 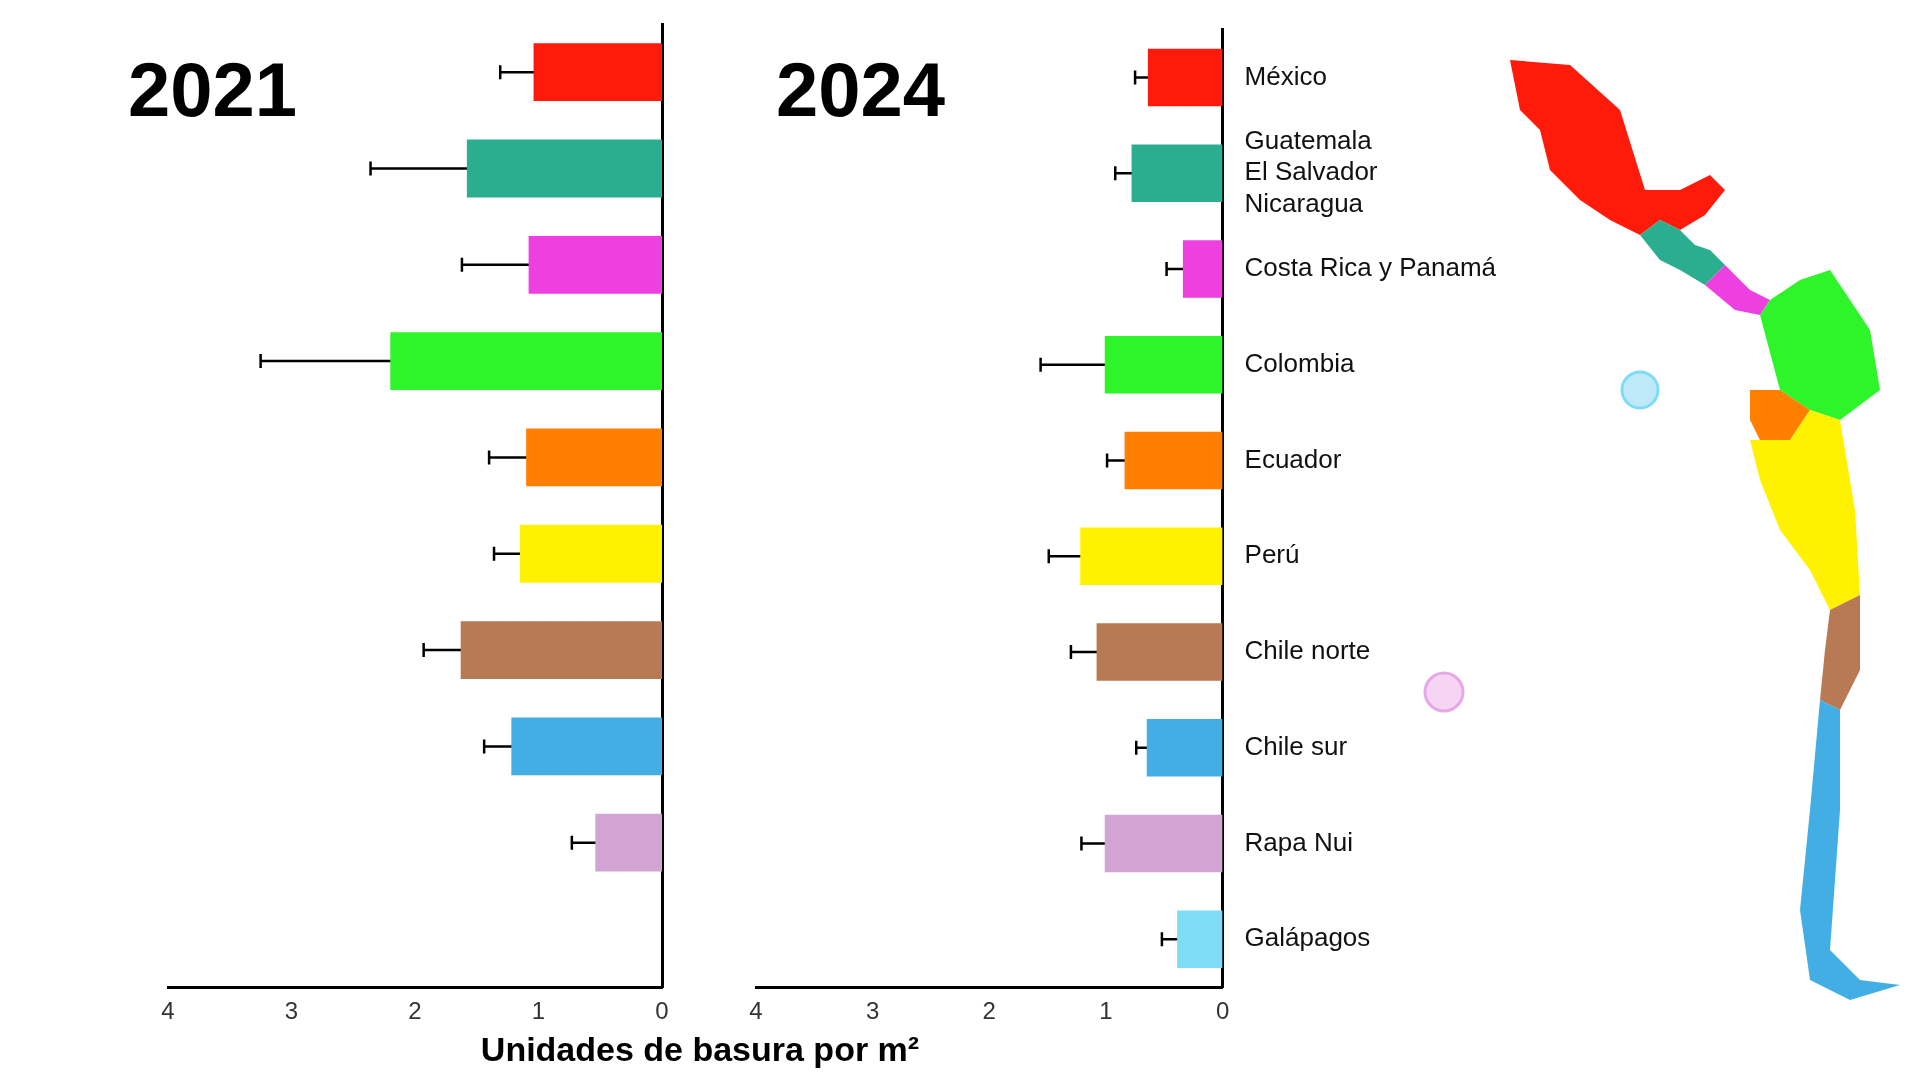 I want to click on y-tick-label: Perú, so click(x=1272, y=554).